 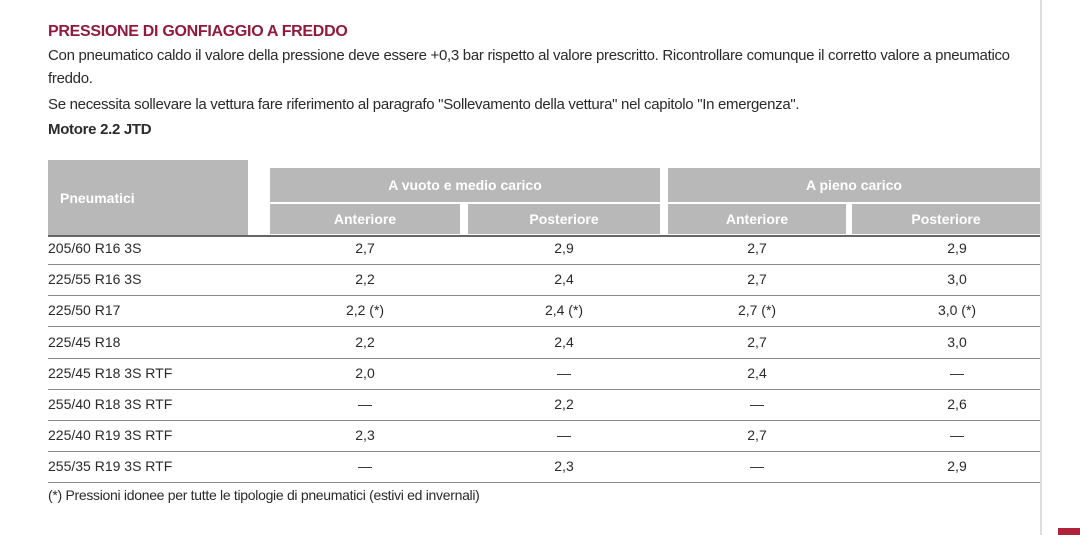 I want to click on page-edge, so click(x=1041, y=267).